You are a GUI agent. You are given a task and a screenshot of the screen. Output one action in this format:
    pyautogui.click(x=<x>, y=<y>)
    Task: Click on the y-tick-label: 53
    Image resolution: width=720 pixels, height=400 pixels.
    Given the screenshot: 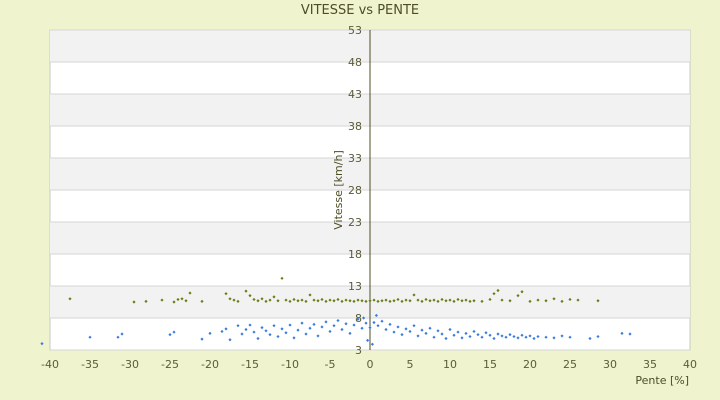 What is the action you would take?
    pyautogui.click(x=355, y=30)
    